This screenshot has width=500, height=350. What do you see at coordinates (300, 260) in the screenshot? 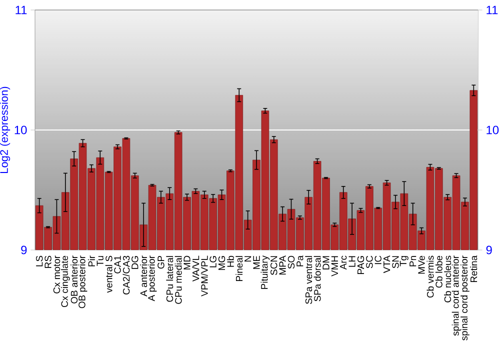
I see `x-tick-label: Pa` at bounding box center [300, 260].